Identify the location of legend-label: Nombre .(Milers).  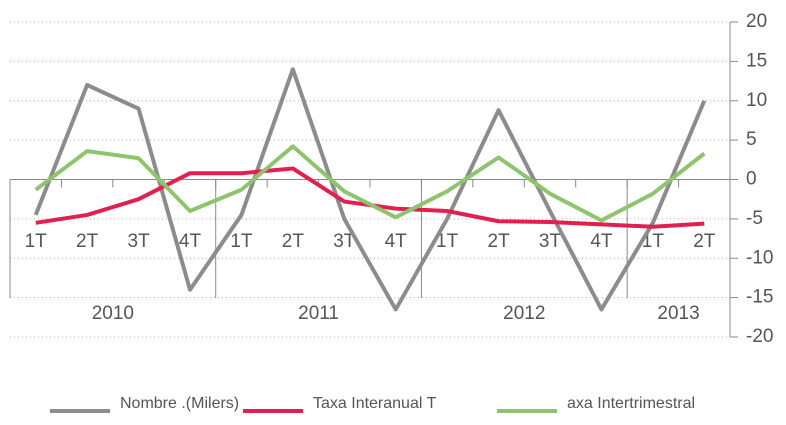
(179, 403).